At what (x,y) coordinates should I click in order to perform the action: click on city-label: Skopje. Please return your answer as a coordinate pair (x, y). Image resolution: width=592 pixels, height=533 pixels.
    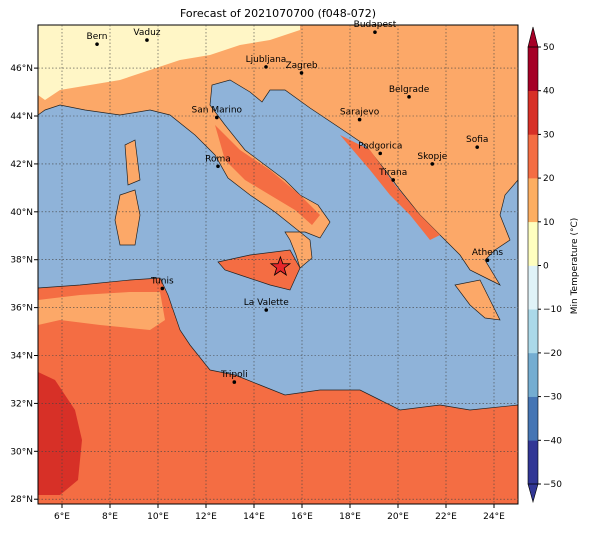
    Looking at the image, I should click on (432, 157).